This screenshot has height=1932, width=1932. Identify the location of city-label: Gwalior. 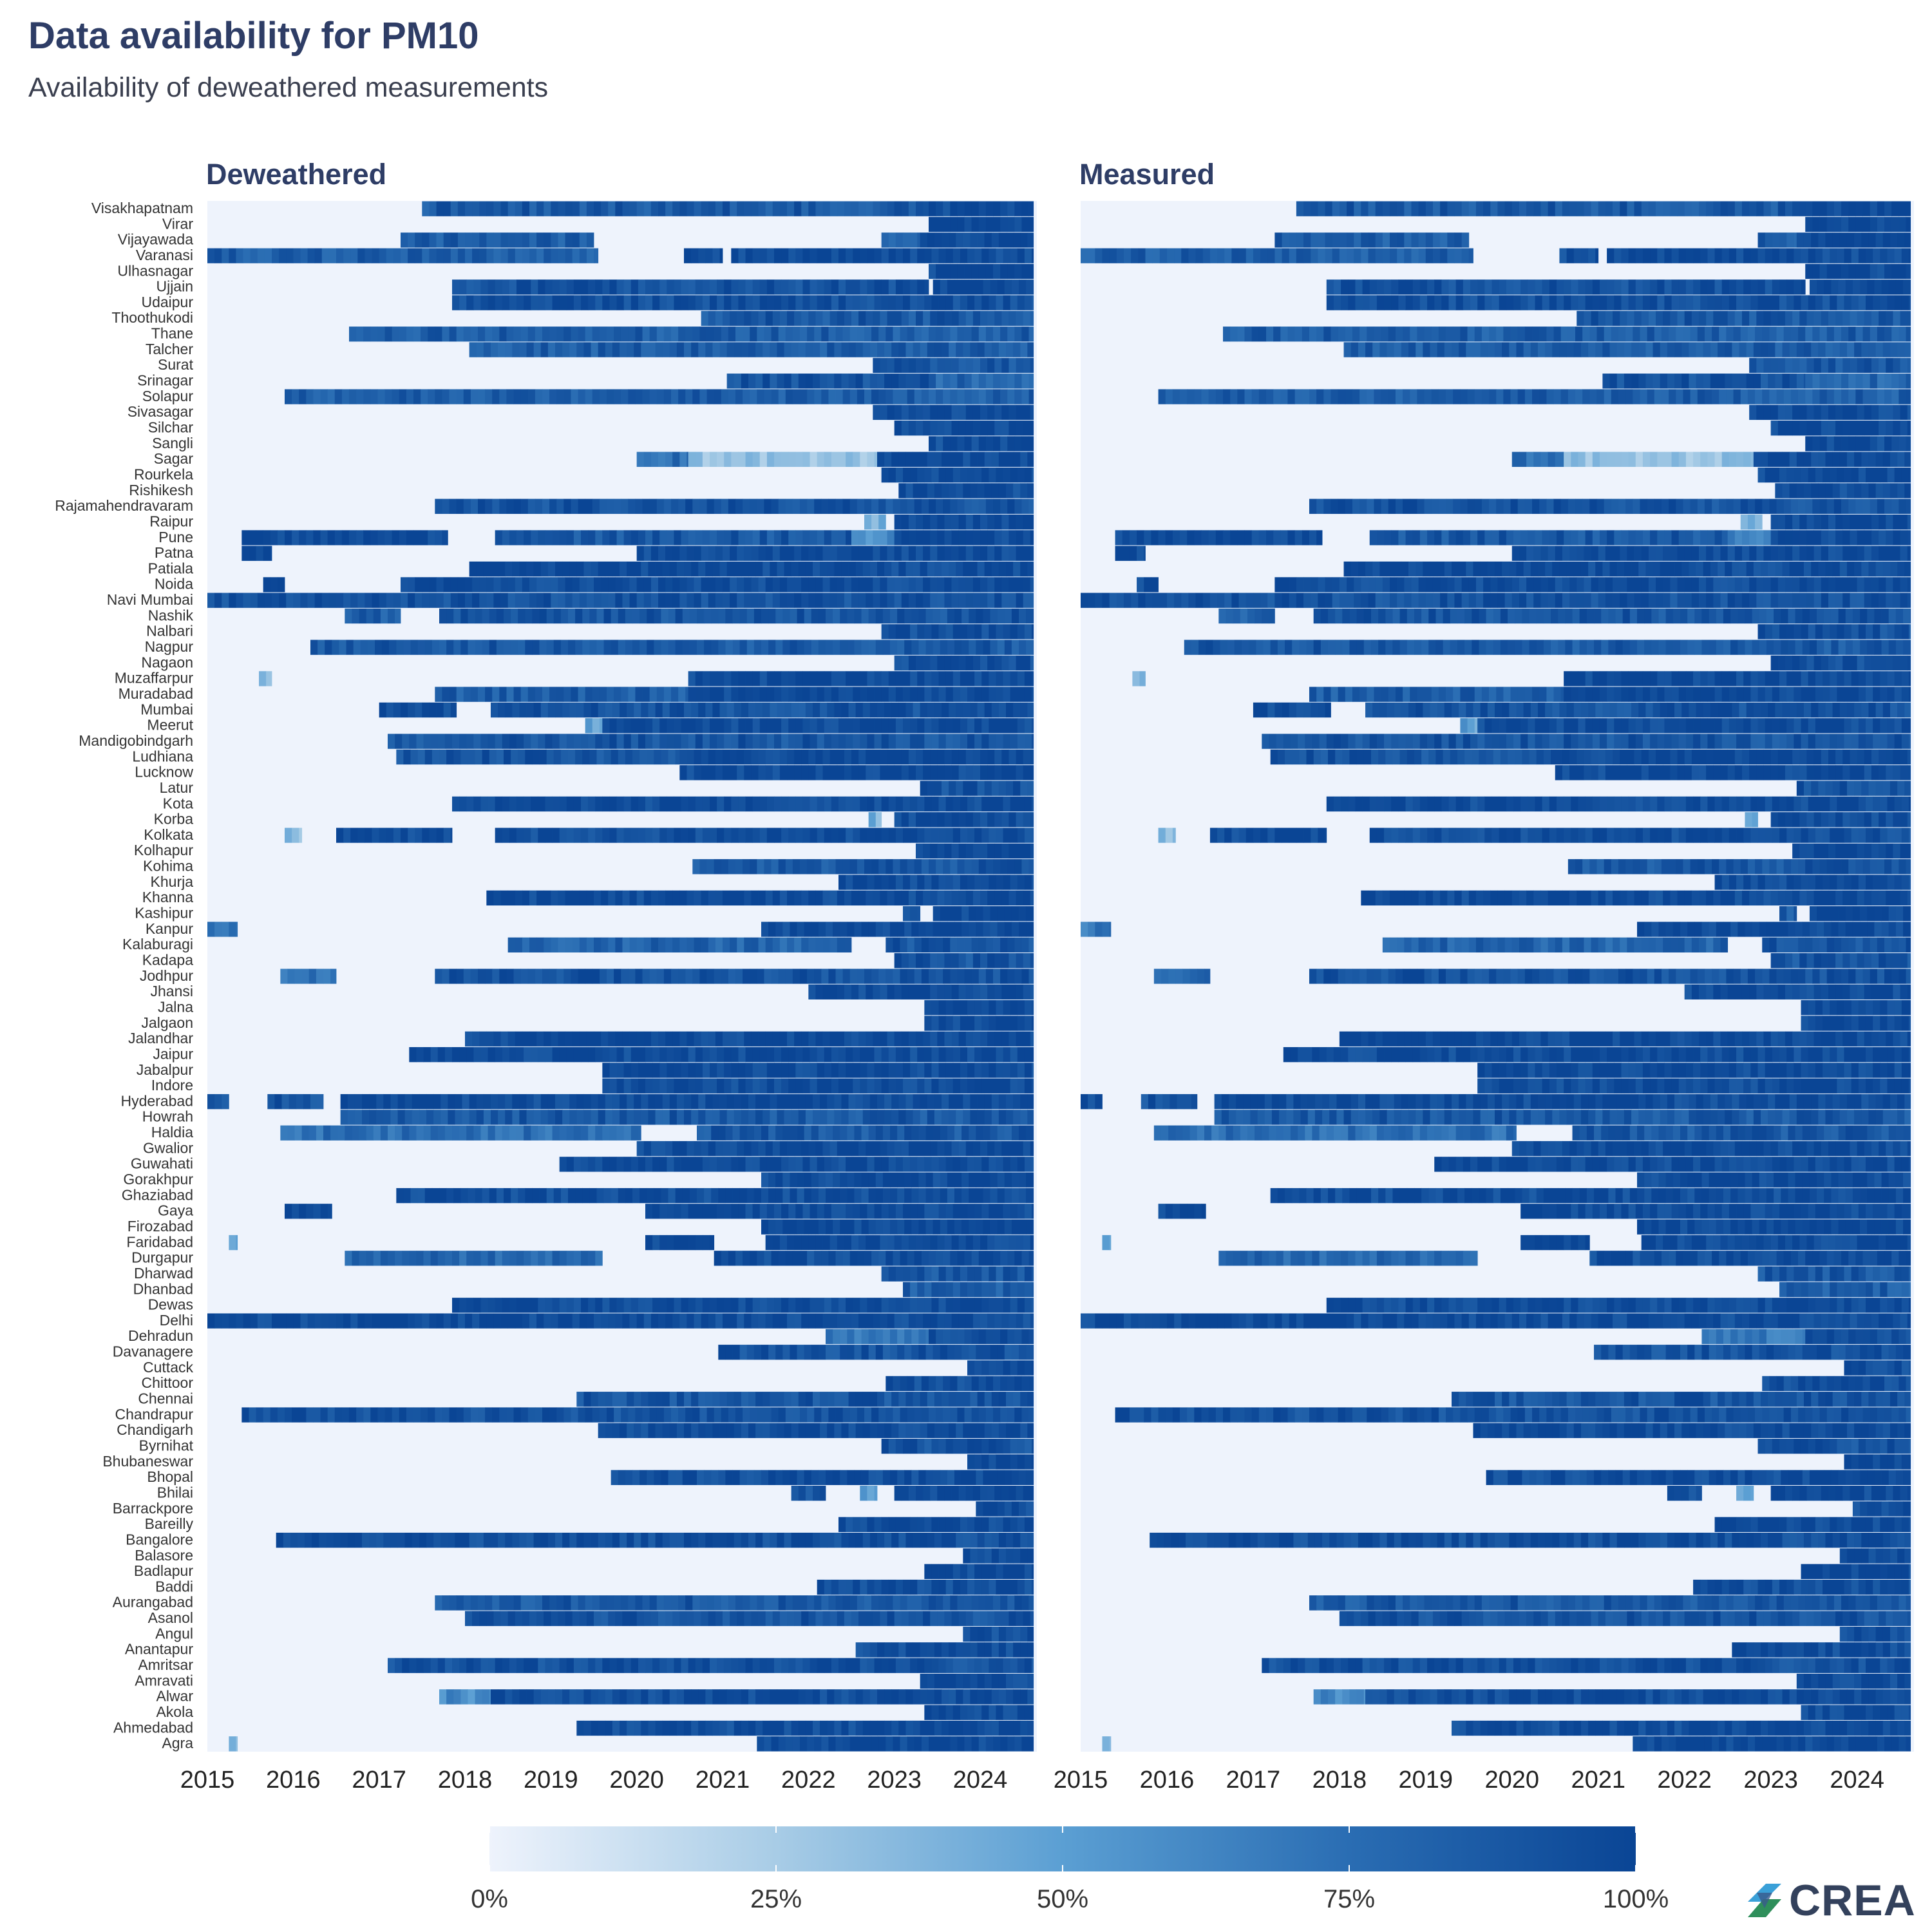
(168, 1147).